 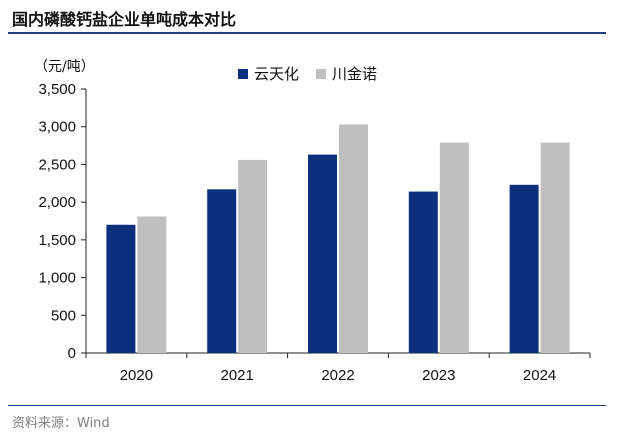 I want to click on bar-series1-2020, so click(x=121, y=288).